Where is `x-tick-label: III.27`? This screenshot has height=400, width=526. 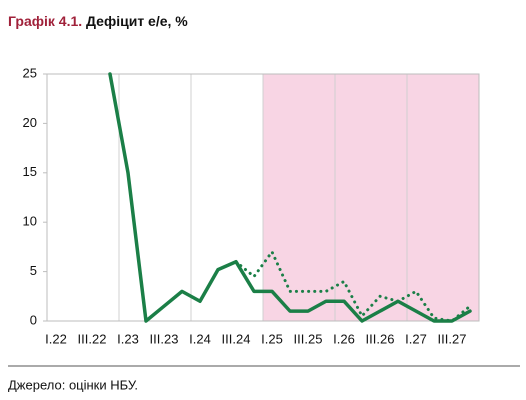 x-tick-label: III.27 is located at coordinates (452, 338).